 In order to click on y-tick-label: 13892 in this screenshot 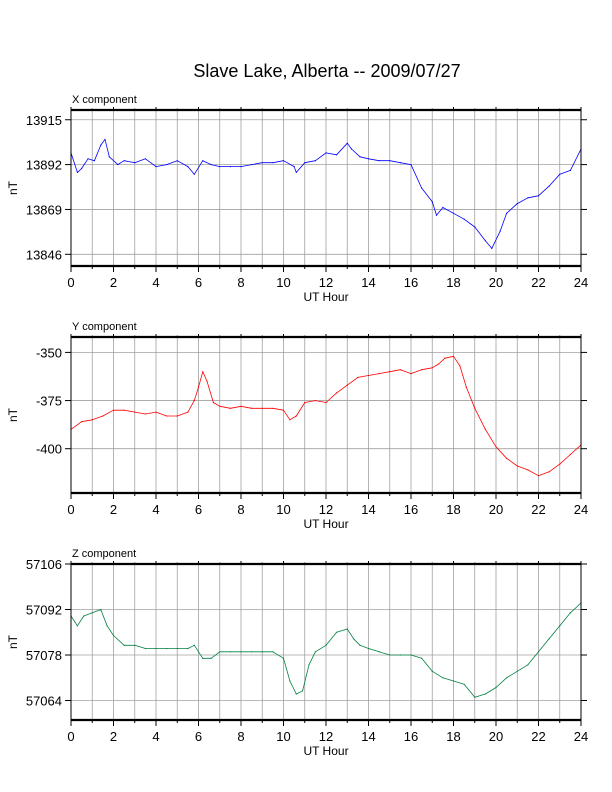, I will do `click(44, 165)`.